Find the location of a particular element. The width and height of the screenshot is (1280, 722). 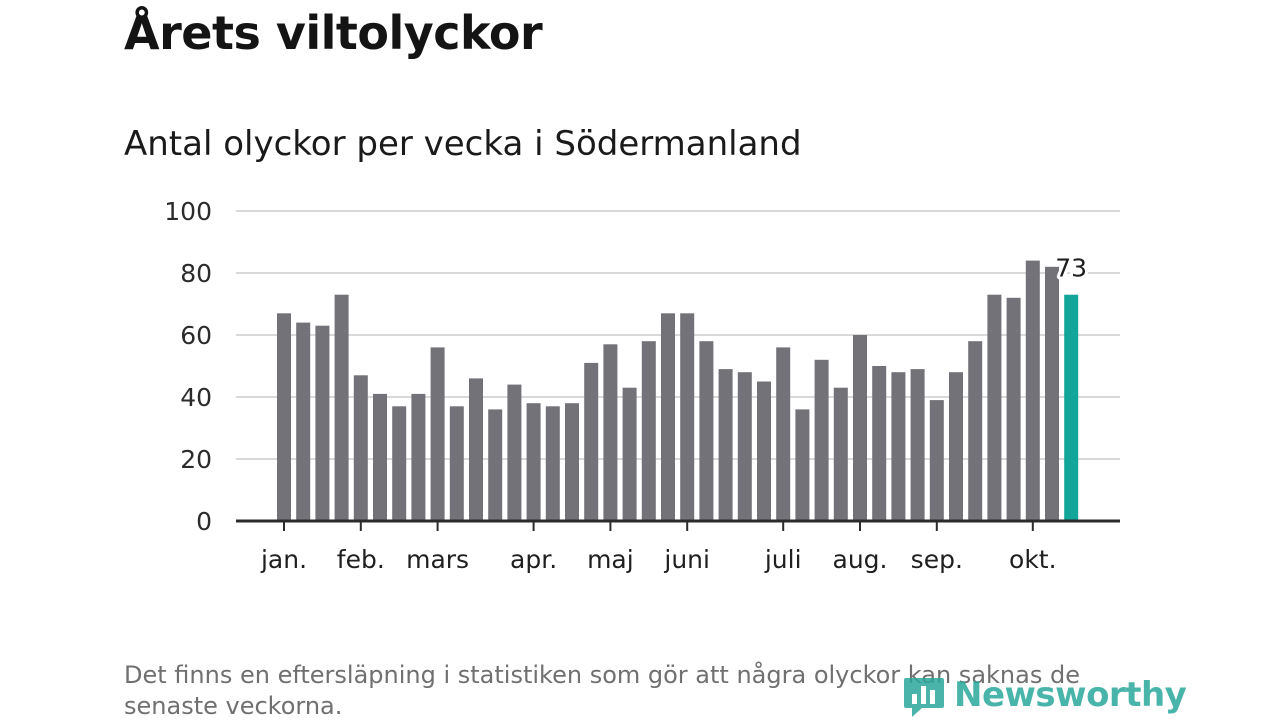

chart-subtitle: Antal olyckor per vecka i Södermanland is located at coordinates (463, 144).